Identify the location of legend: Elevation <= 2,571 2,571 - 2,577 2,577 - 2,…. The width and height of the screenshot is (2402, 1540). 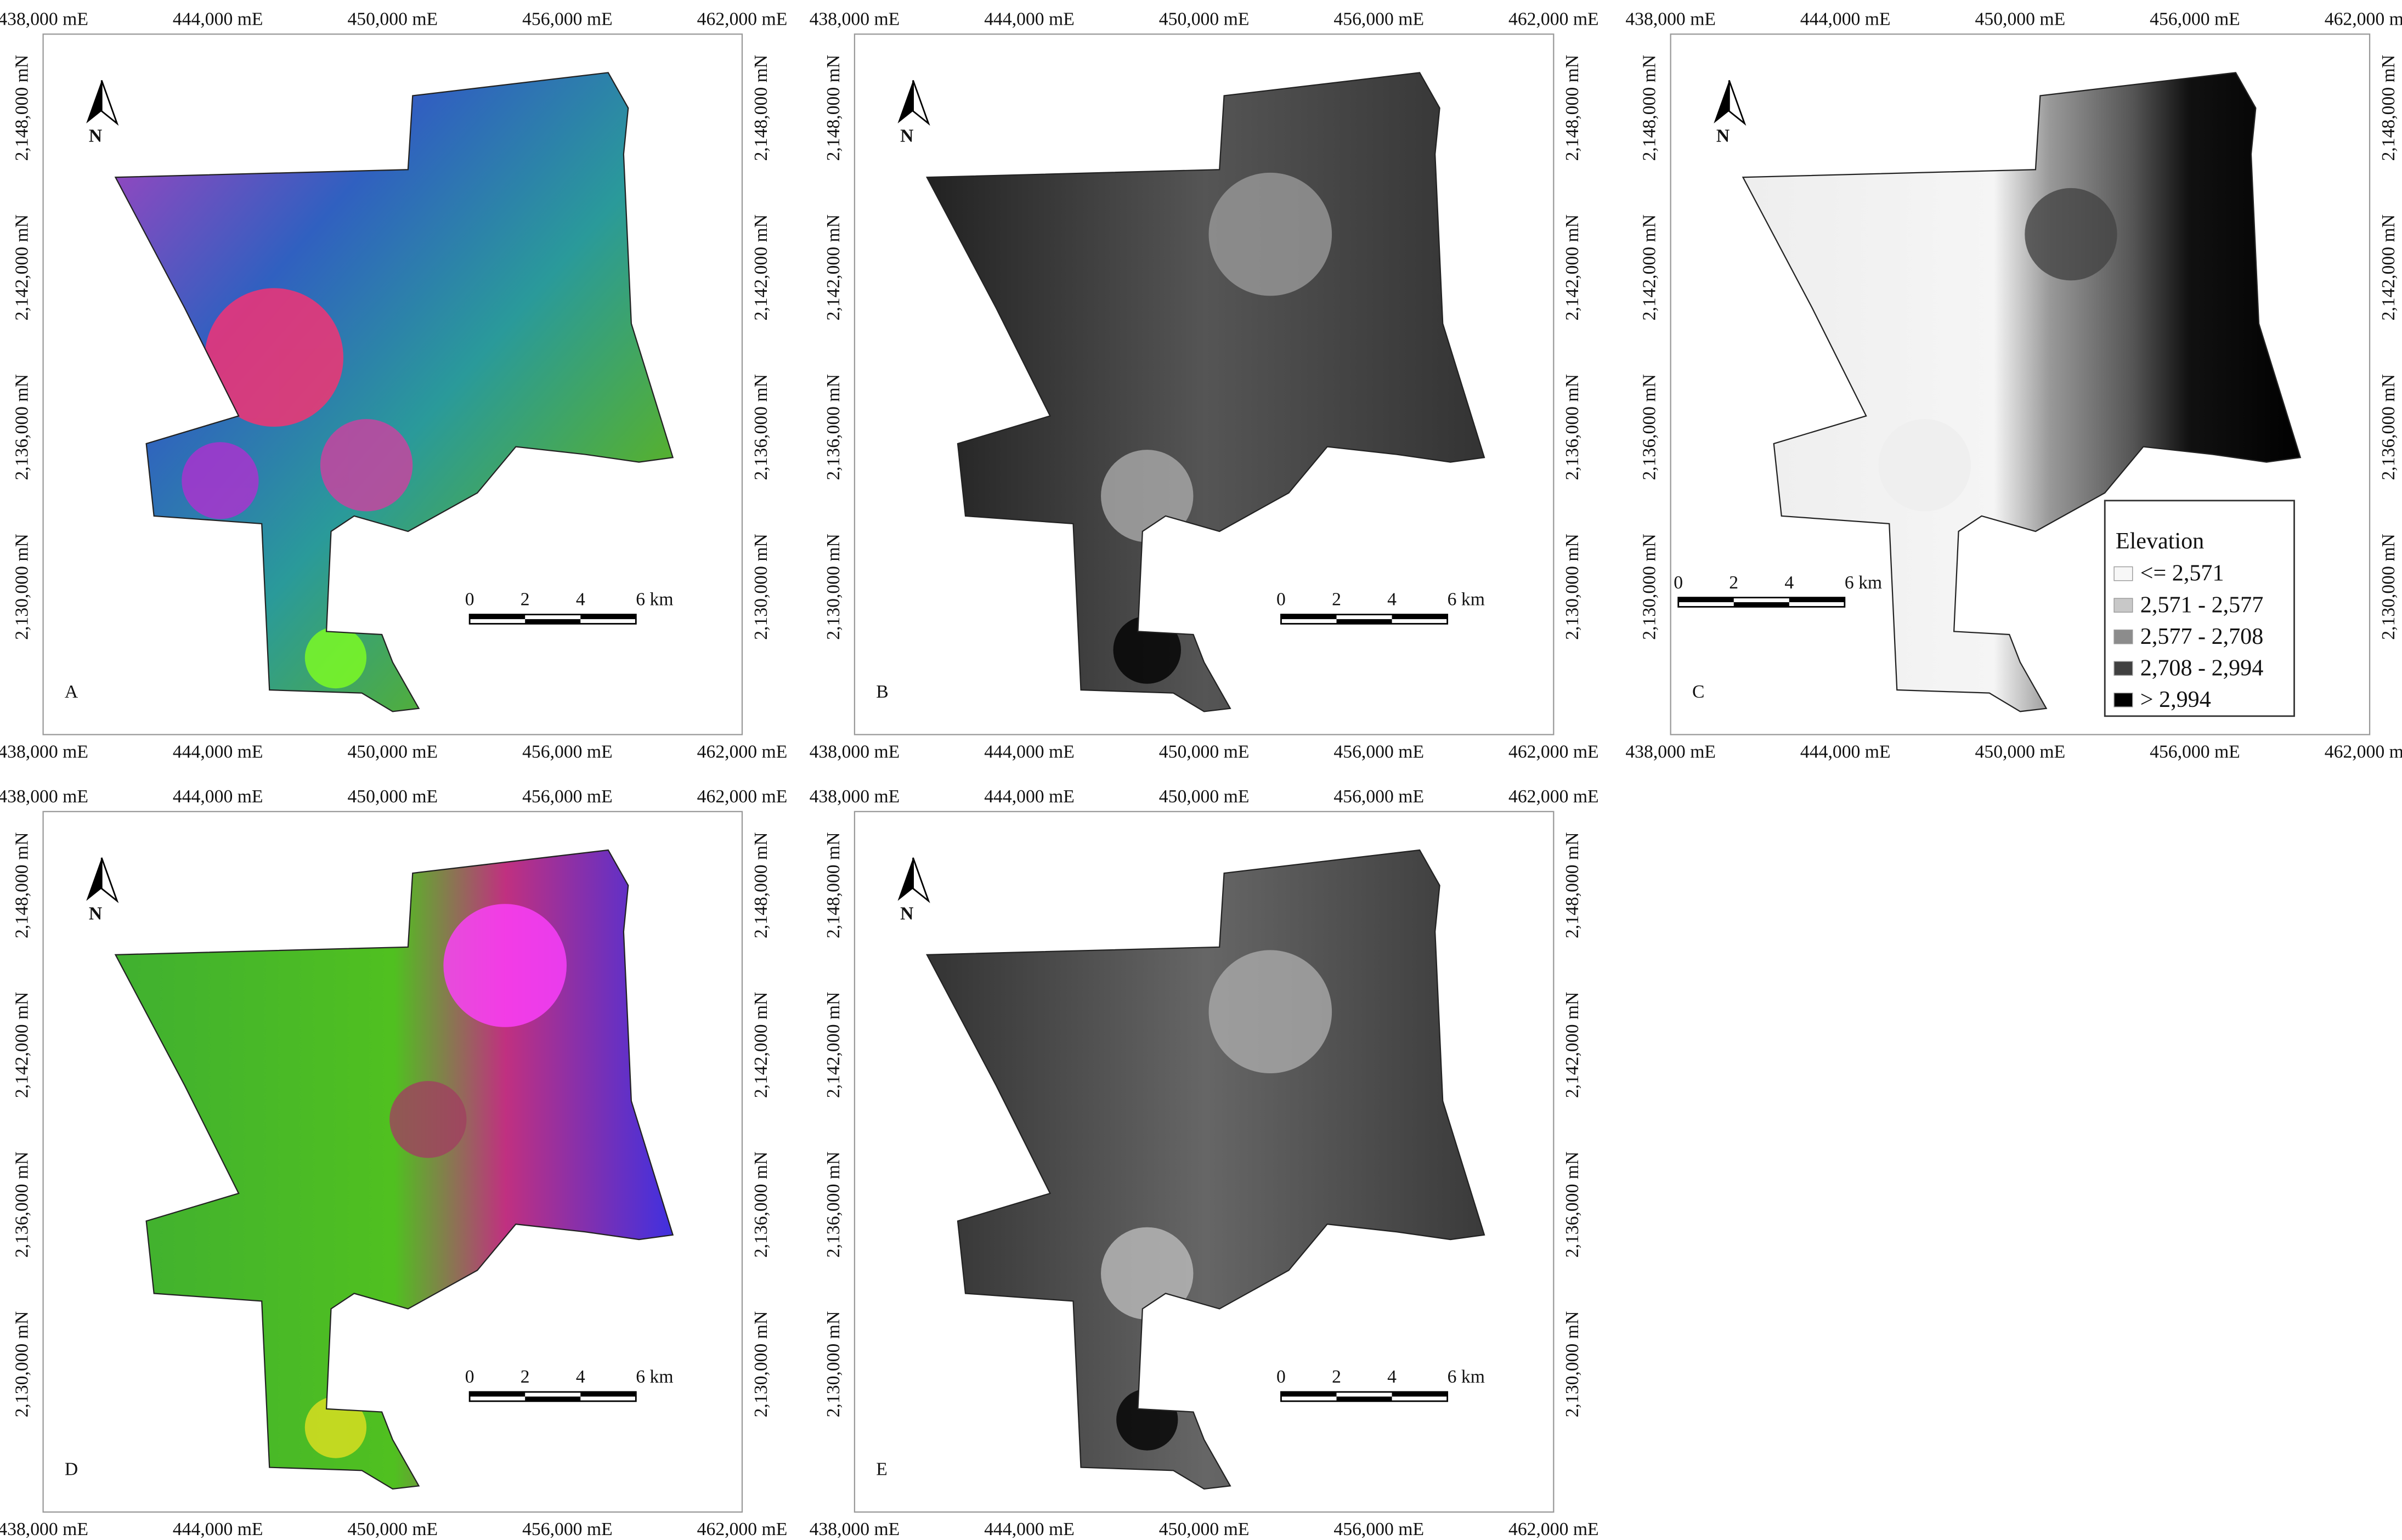
(2199, 608).